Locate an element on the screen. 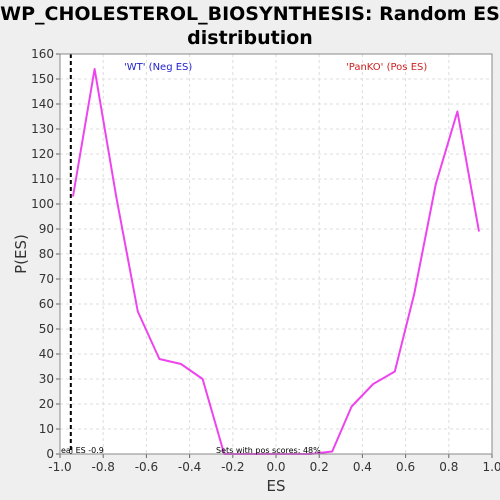 The height and width of the screenshot is (500, 500). y-tick-label: 110 is located at coordinates (42, 179).